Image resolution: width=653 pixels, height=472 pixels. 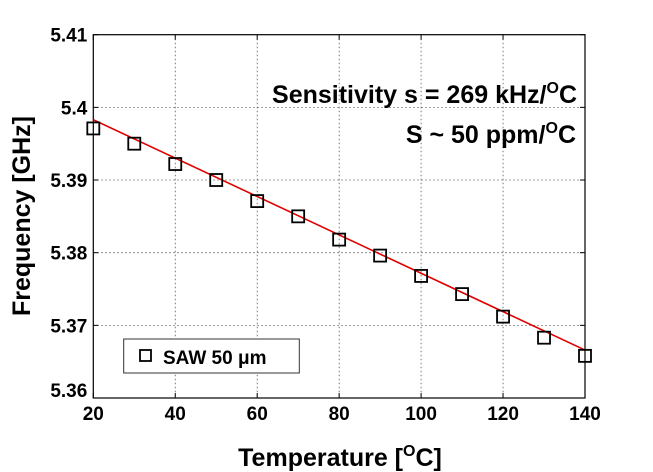 I want to click on x-tick-label: 60, so click(x=257, y=414).